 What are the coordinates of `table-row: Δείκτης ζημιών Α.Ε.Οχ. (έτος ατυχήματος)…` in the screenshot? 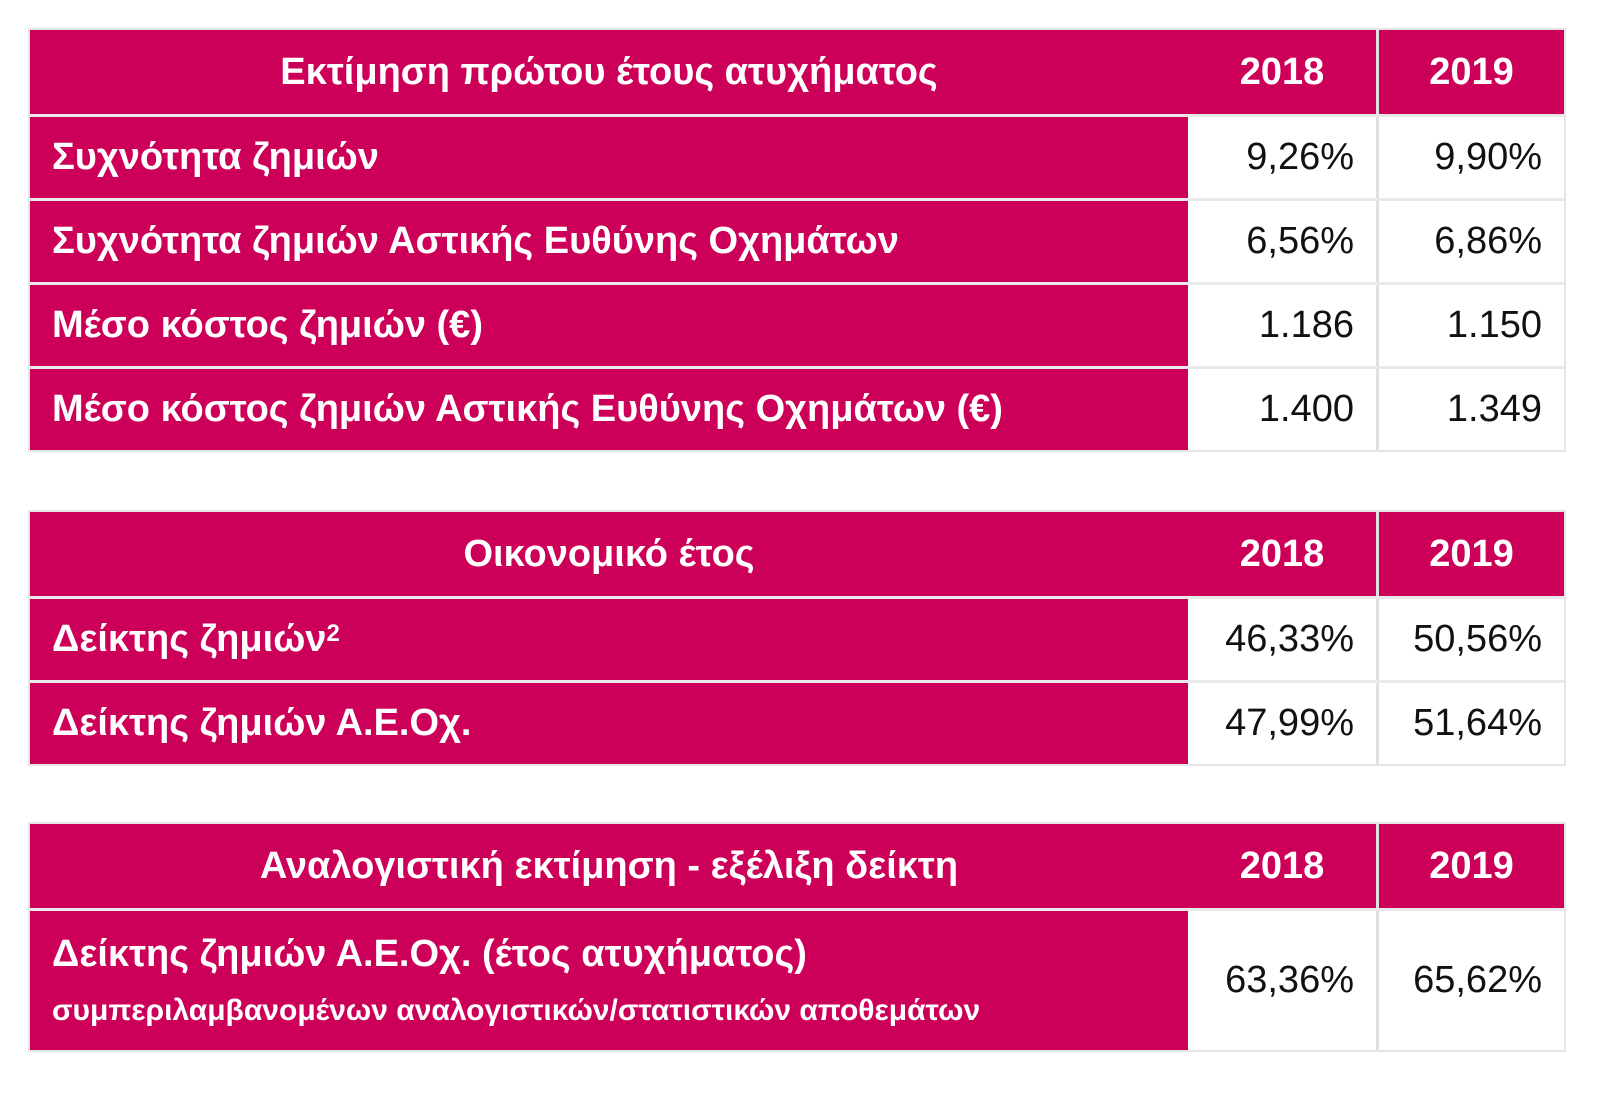 It's located at (797, 979).